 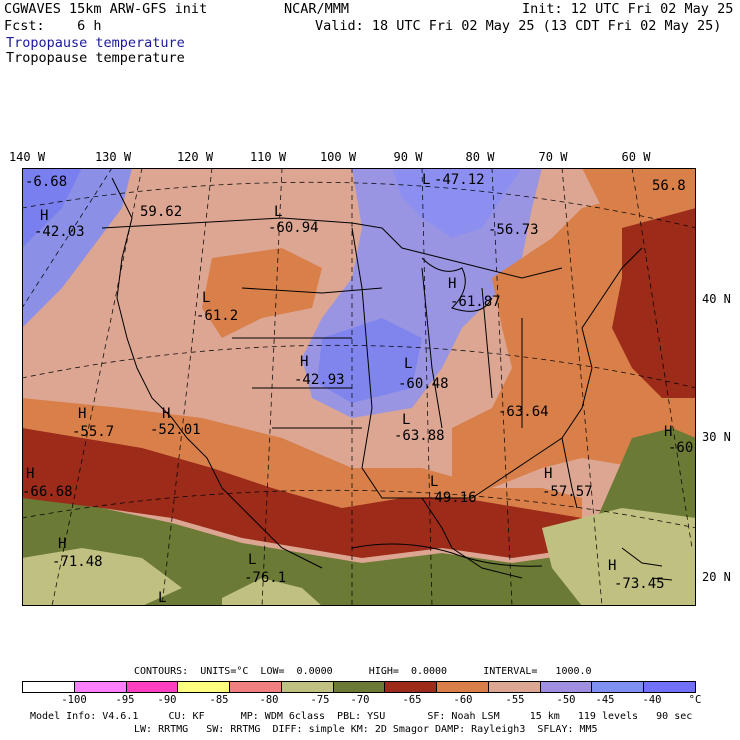 What do you see at coordinates (680, 448) in the screenshot?
I see `map-label-value: -60` at bounding box center [680, 448].